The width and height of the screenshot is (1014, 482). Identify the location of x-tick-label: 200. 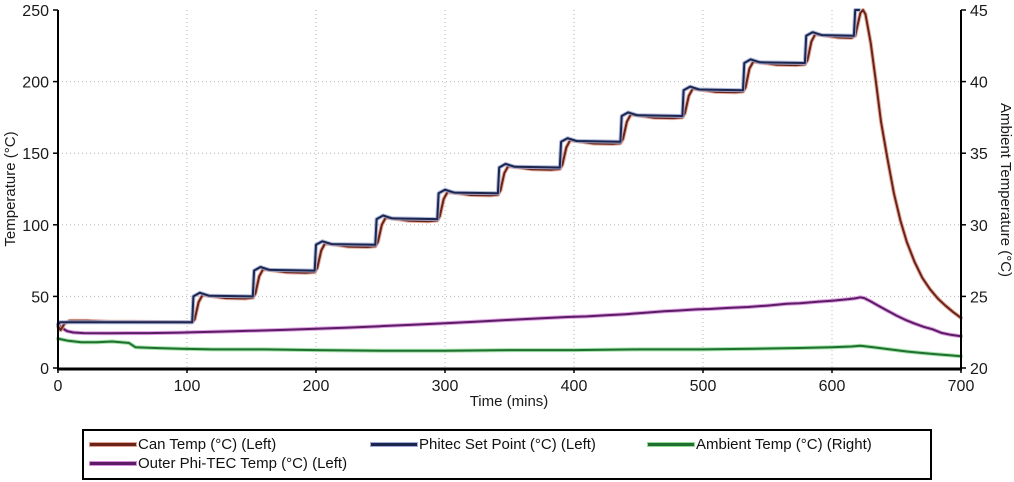
(316, 386).